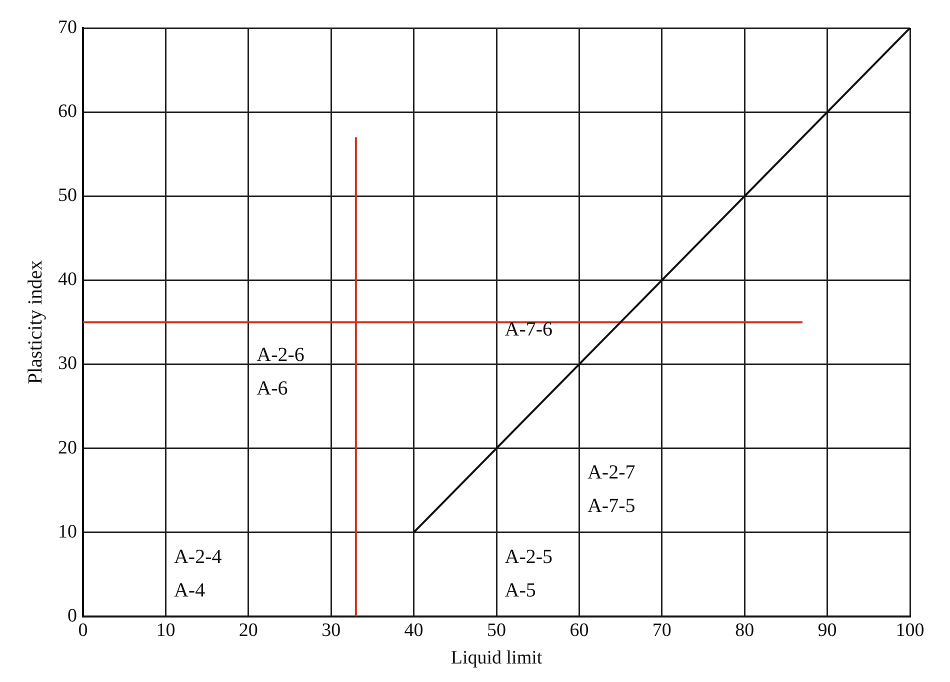 This screenshot has width=950, height=682. Describe the element at coordinates (67, 195) in the screenshot. I see `y-tick-label: 50` at that location.